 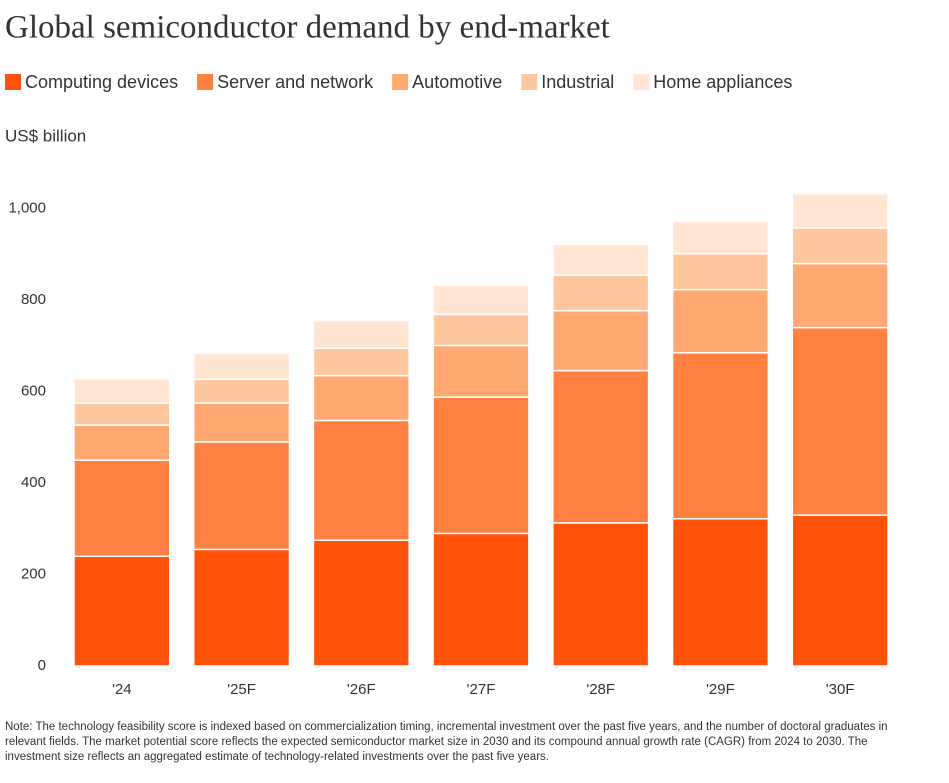 What do you see at coordinates (722, 82) in the screenshot?
I see `legend-label: Home appliances` at bounding box center [722, 82].